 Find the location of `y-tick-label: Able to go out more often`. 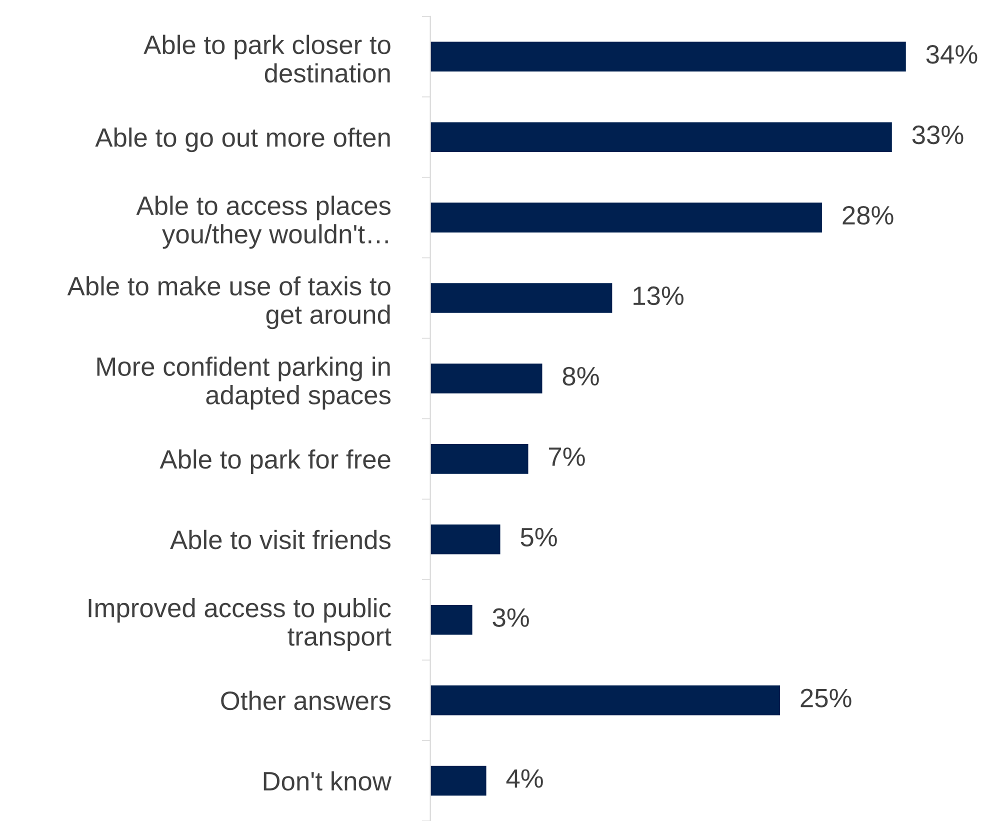

y-tick-label: Able to go out more often is located at coordinates (242, 140).